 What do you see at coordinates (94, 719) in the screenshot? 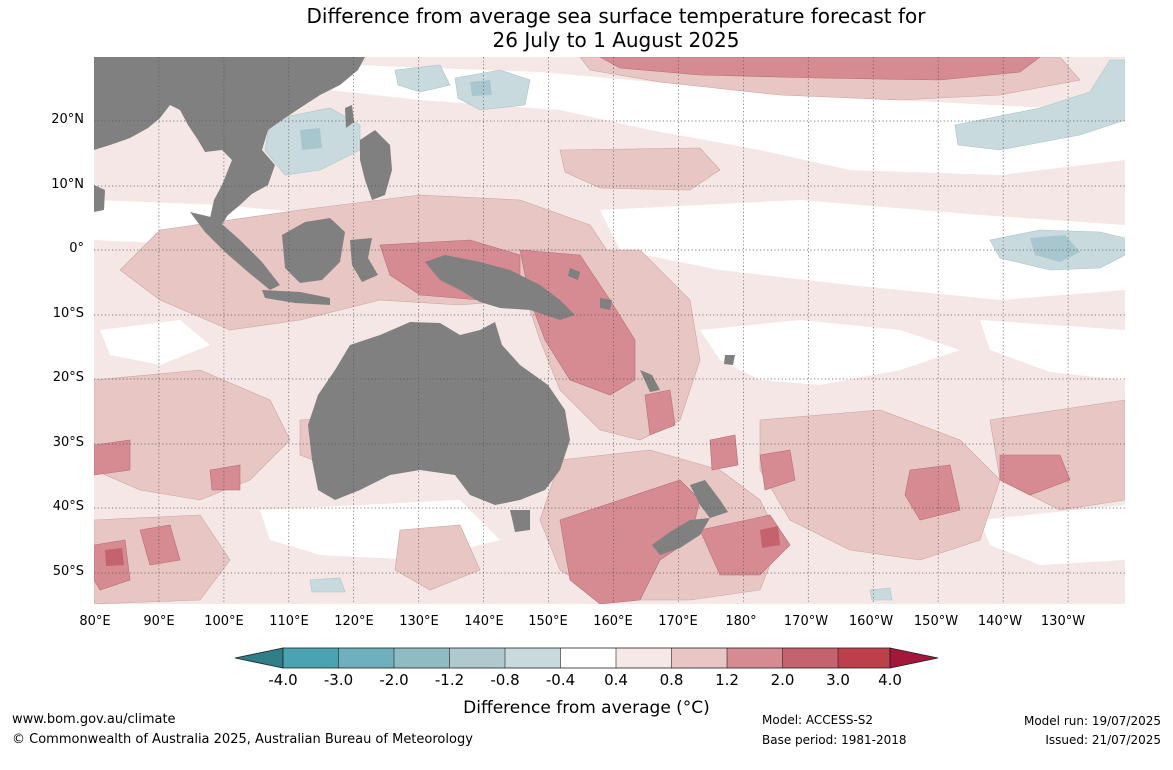
I see `website-link: www.bom.gov.au/climate` at bounding box center [94, 719].